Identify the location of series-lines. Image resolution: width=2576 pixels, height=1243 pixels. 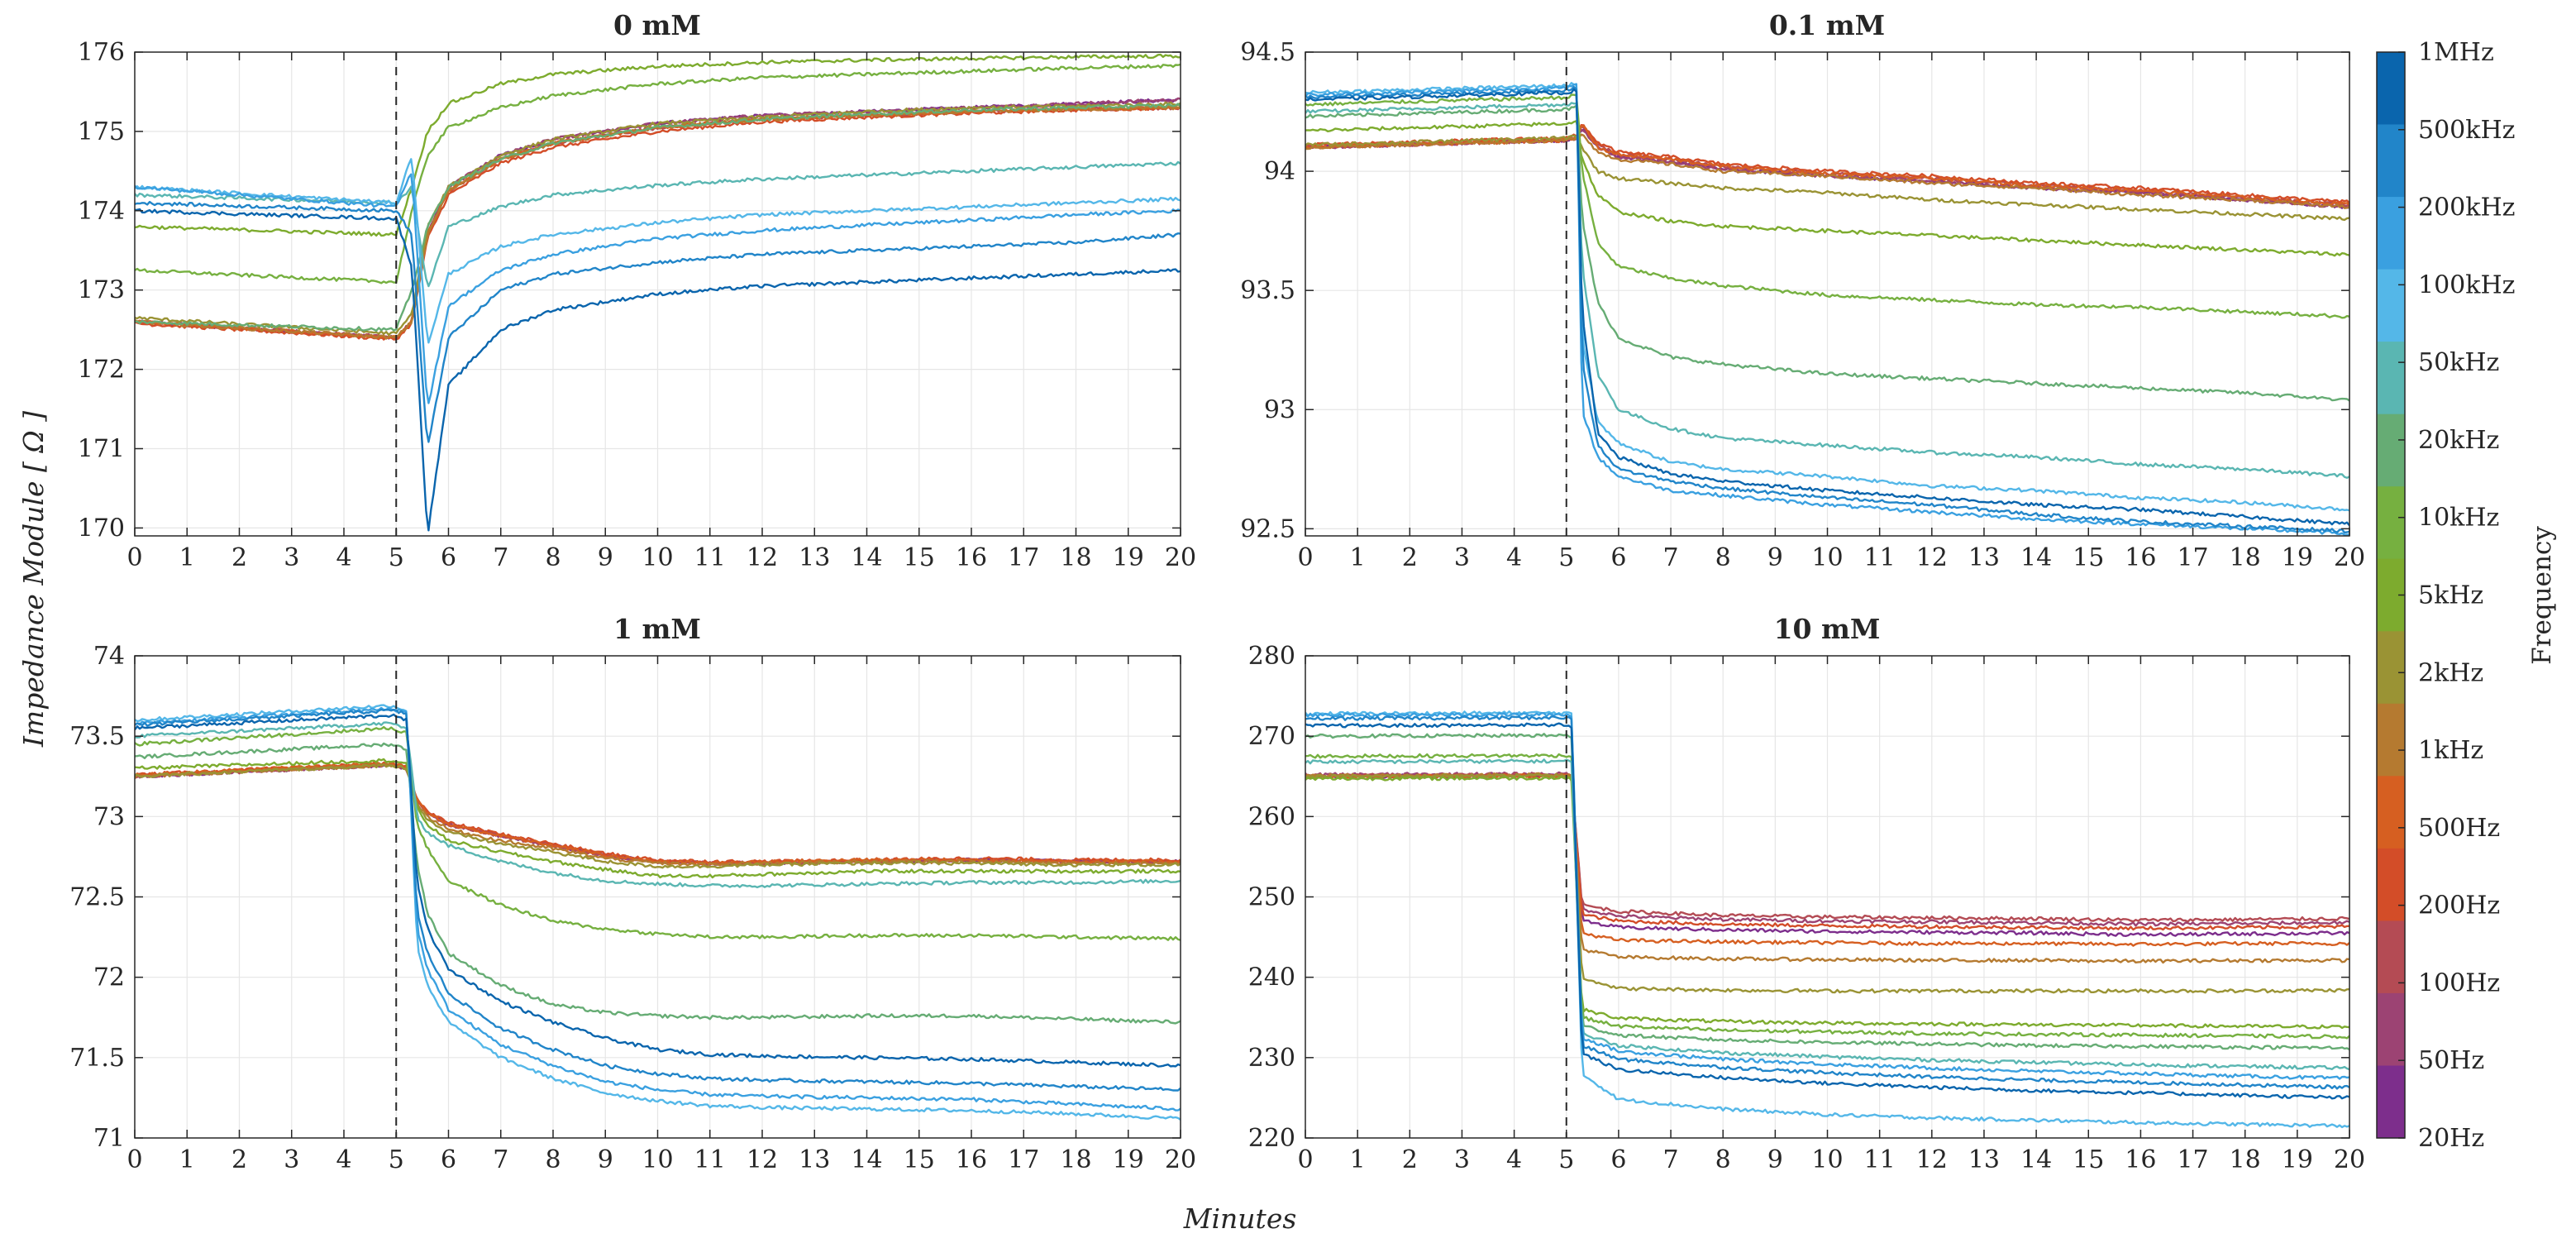
(1827, 920).